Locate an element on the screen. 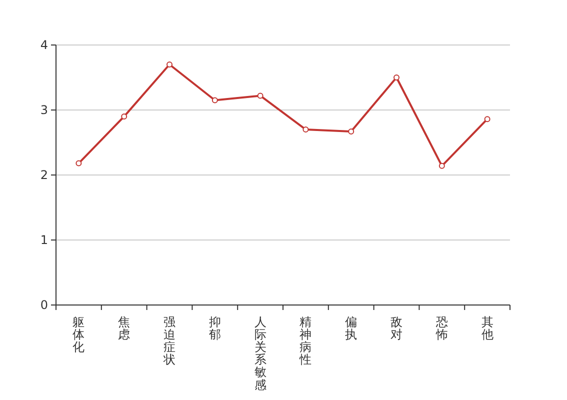  x-tick-label: 精神病性 is located at coordinates (305, 340).